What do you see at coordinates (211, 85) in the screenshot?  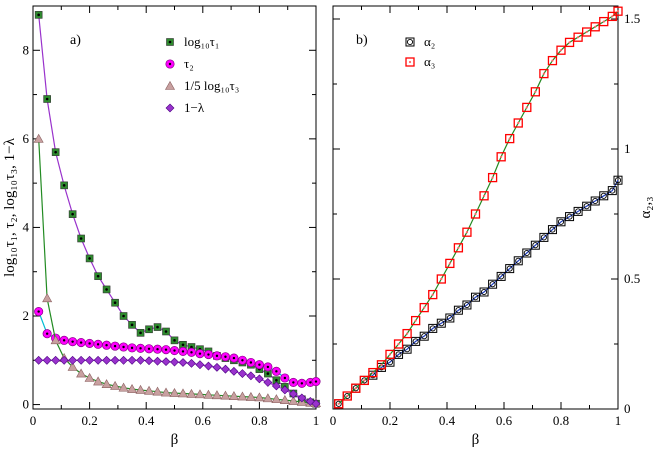 I see `legend-label: 1/5 log₁₀τ₃` at bounding box center [211, 85].